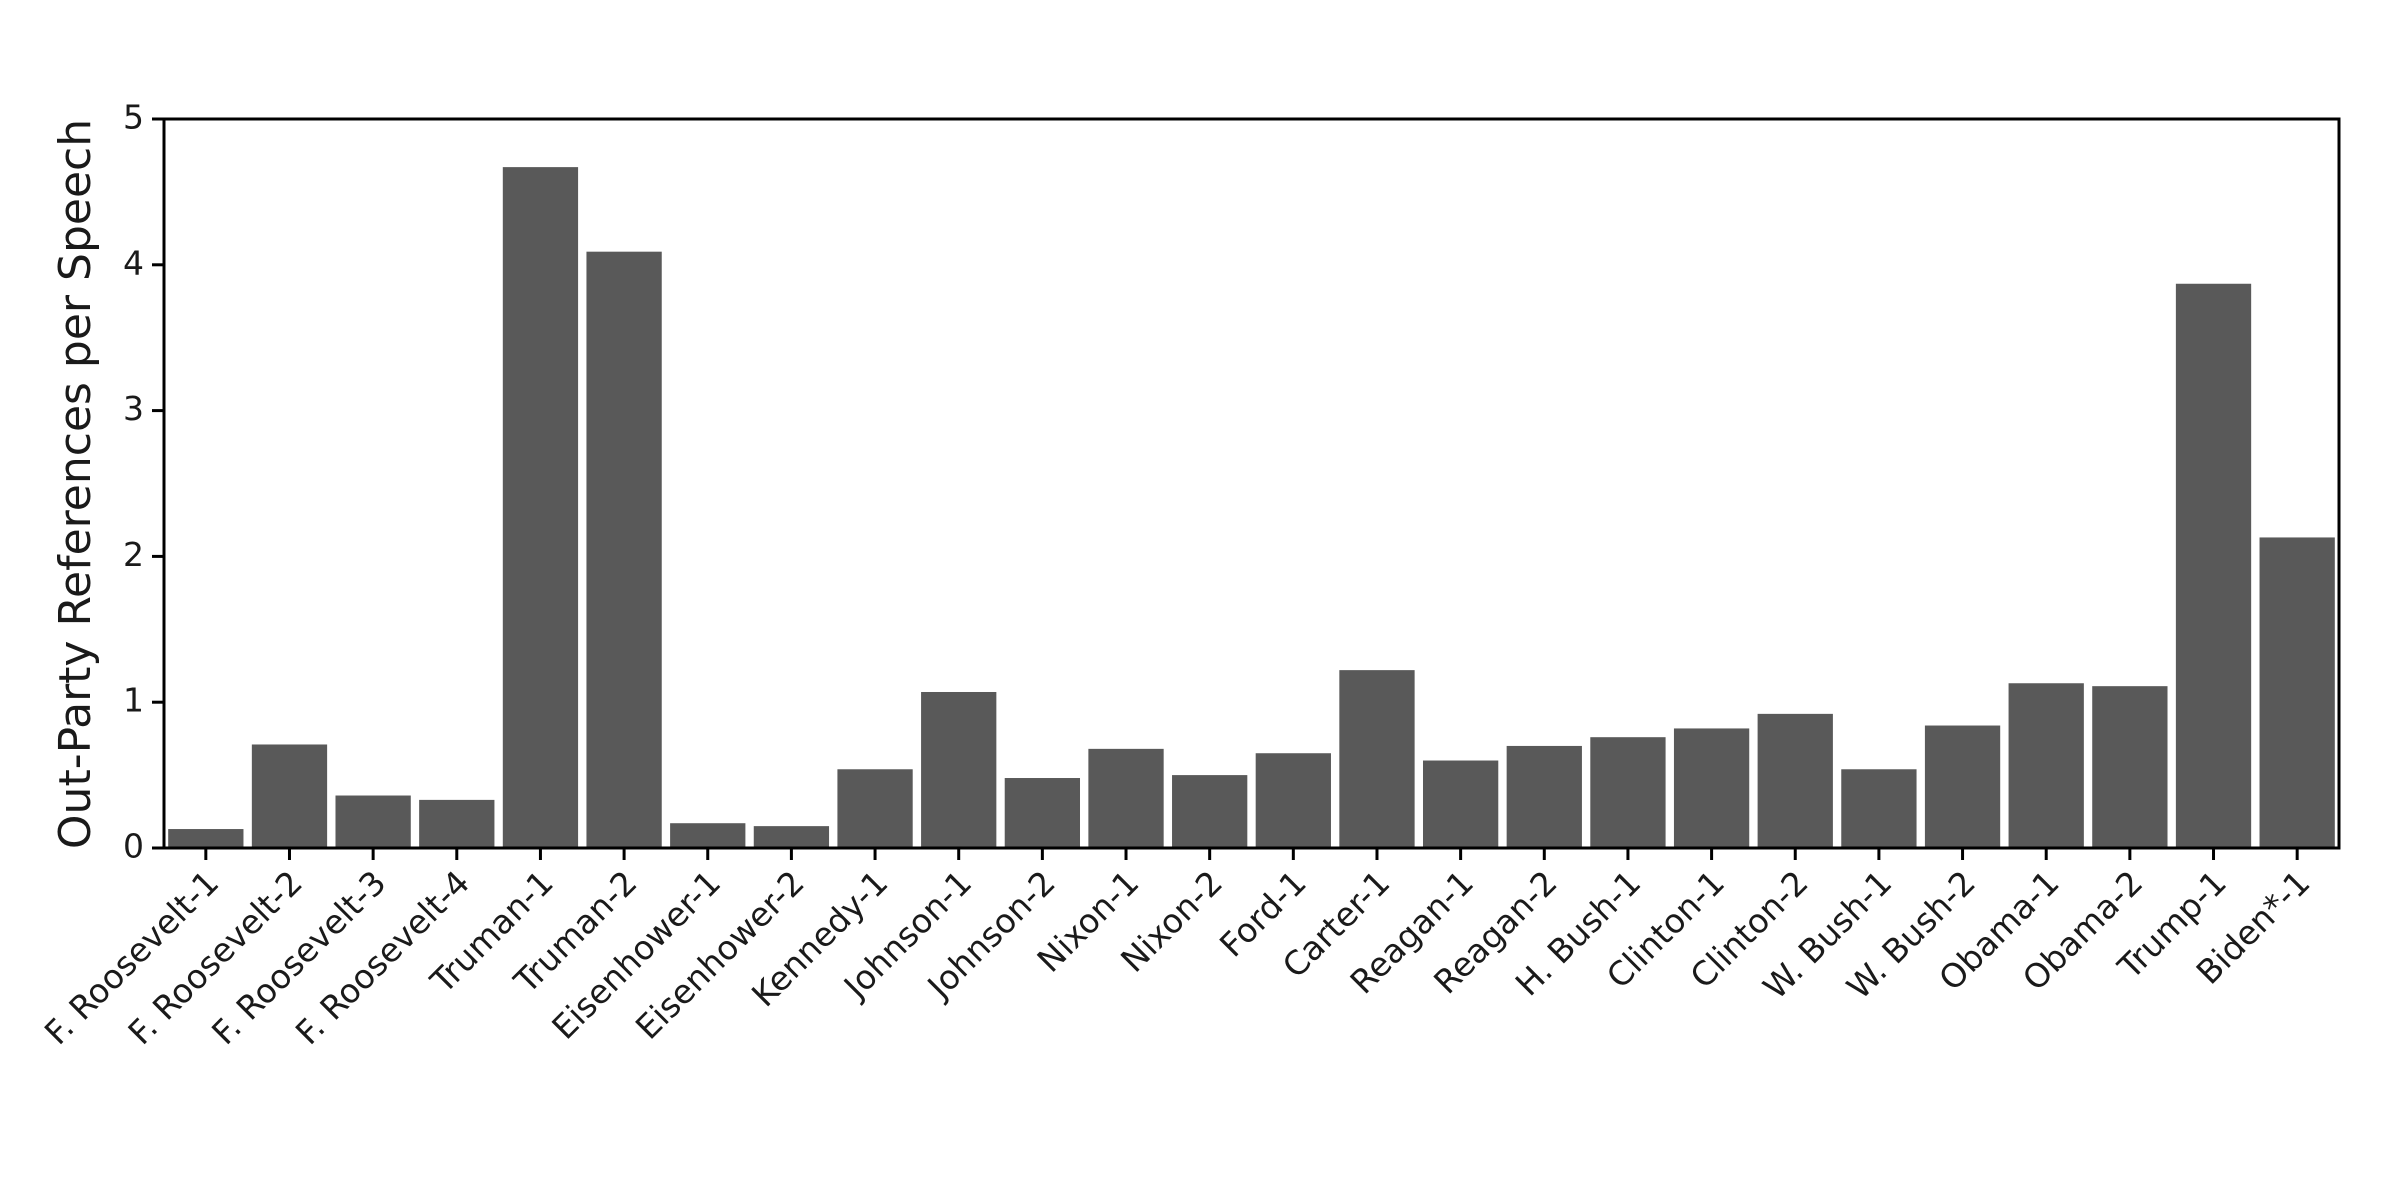 Image resolution: width=2400 pixels, height=1200 pixels. What do you see at coordinates (133, 846) in the screenshot?
I see `y-tick-label: 0` at bounding box center [133, 846].